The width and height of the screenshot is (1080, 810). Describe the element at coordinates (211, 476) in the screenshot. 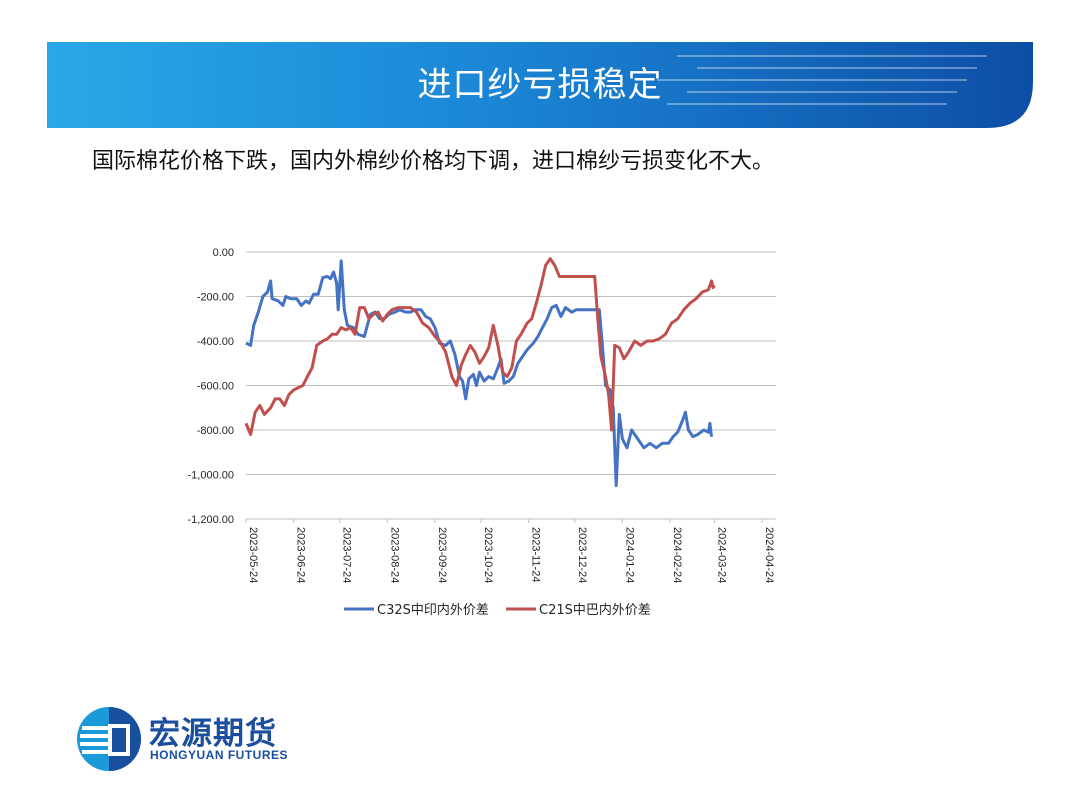

I see `y-tick-label: -1,000.00` at that location.